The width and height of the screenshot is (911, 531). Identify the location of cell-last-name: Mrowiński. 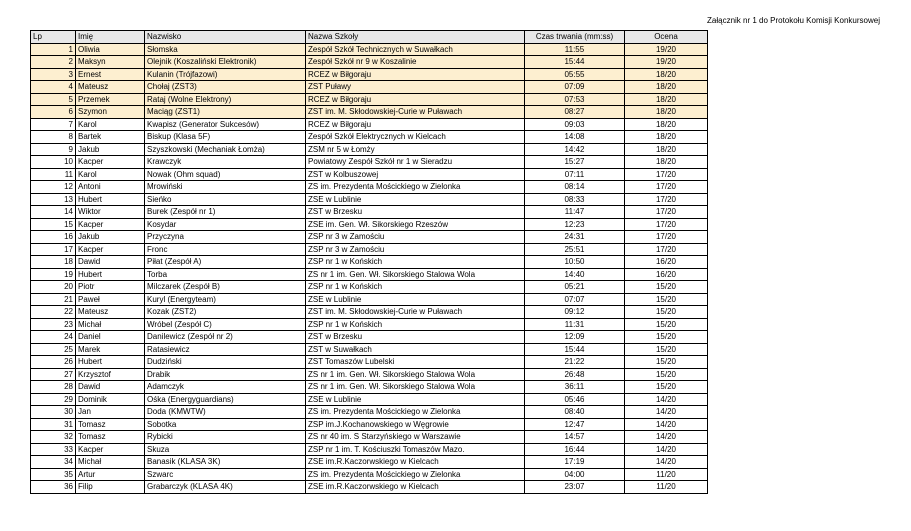
(225, 187).